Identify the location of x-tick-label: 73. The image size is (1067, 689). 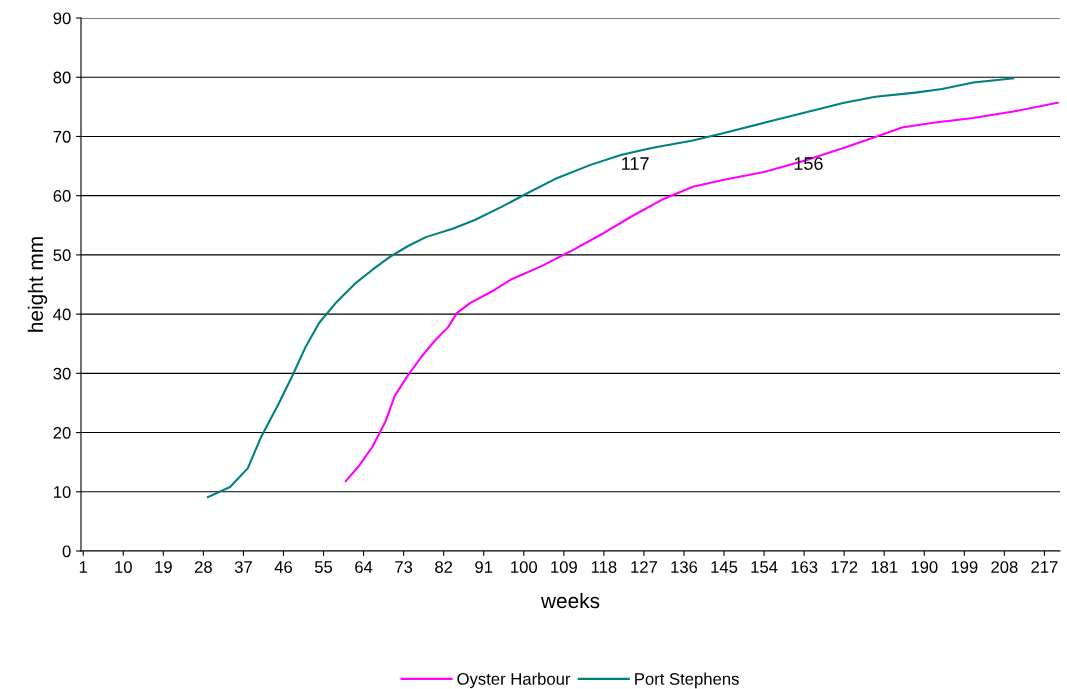
(404, 567).